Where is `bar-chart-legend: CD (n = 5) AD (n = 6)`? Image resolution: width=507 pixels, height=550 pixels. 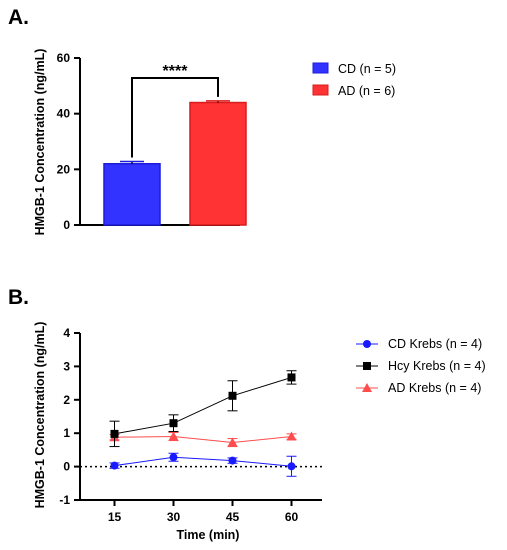
bar-chart-legend: CD (n = 5) AD (n = 6) is located at coordinates (354, 80).